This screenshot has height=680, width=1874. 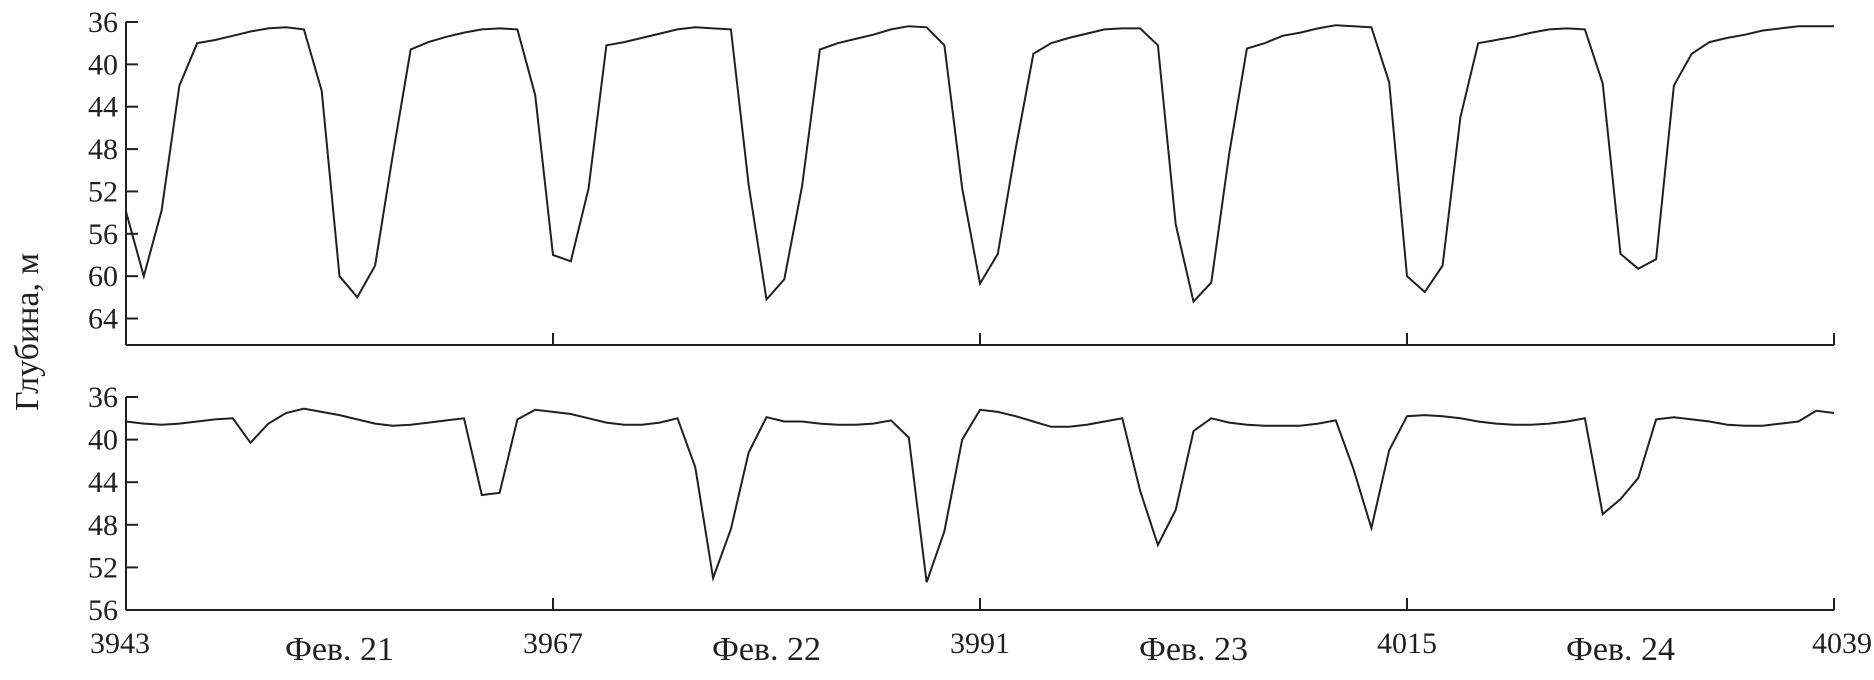 I want to click on x-tick-label: 3991, so click(x=980, y=643).